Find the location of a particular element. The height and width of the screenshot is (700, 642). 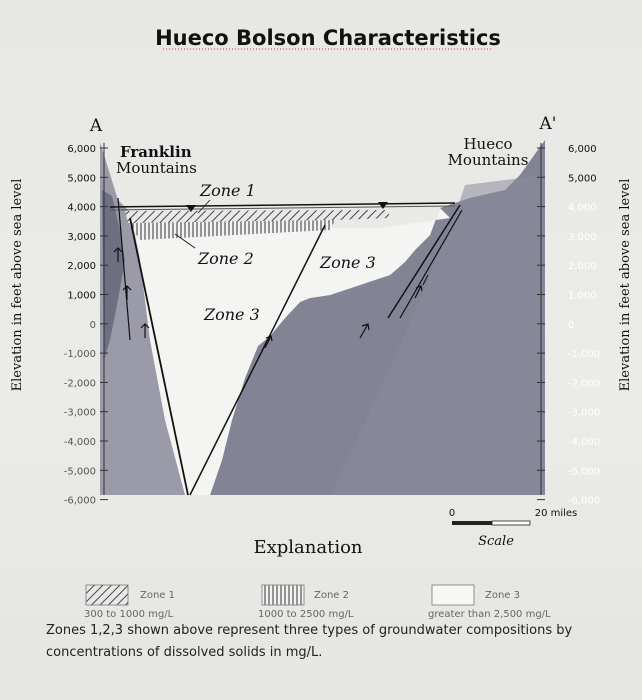

legend-zone3-range: greater than 2,500 mg/L is located at coordinates (489, 614).